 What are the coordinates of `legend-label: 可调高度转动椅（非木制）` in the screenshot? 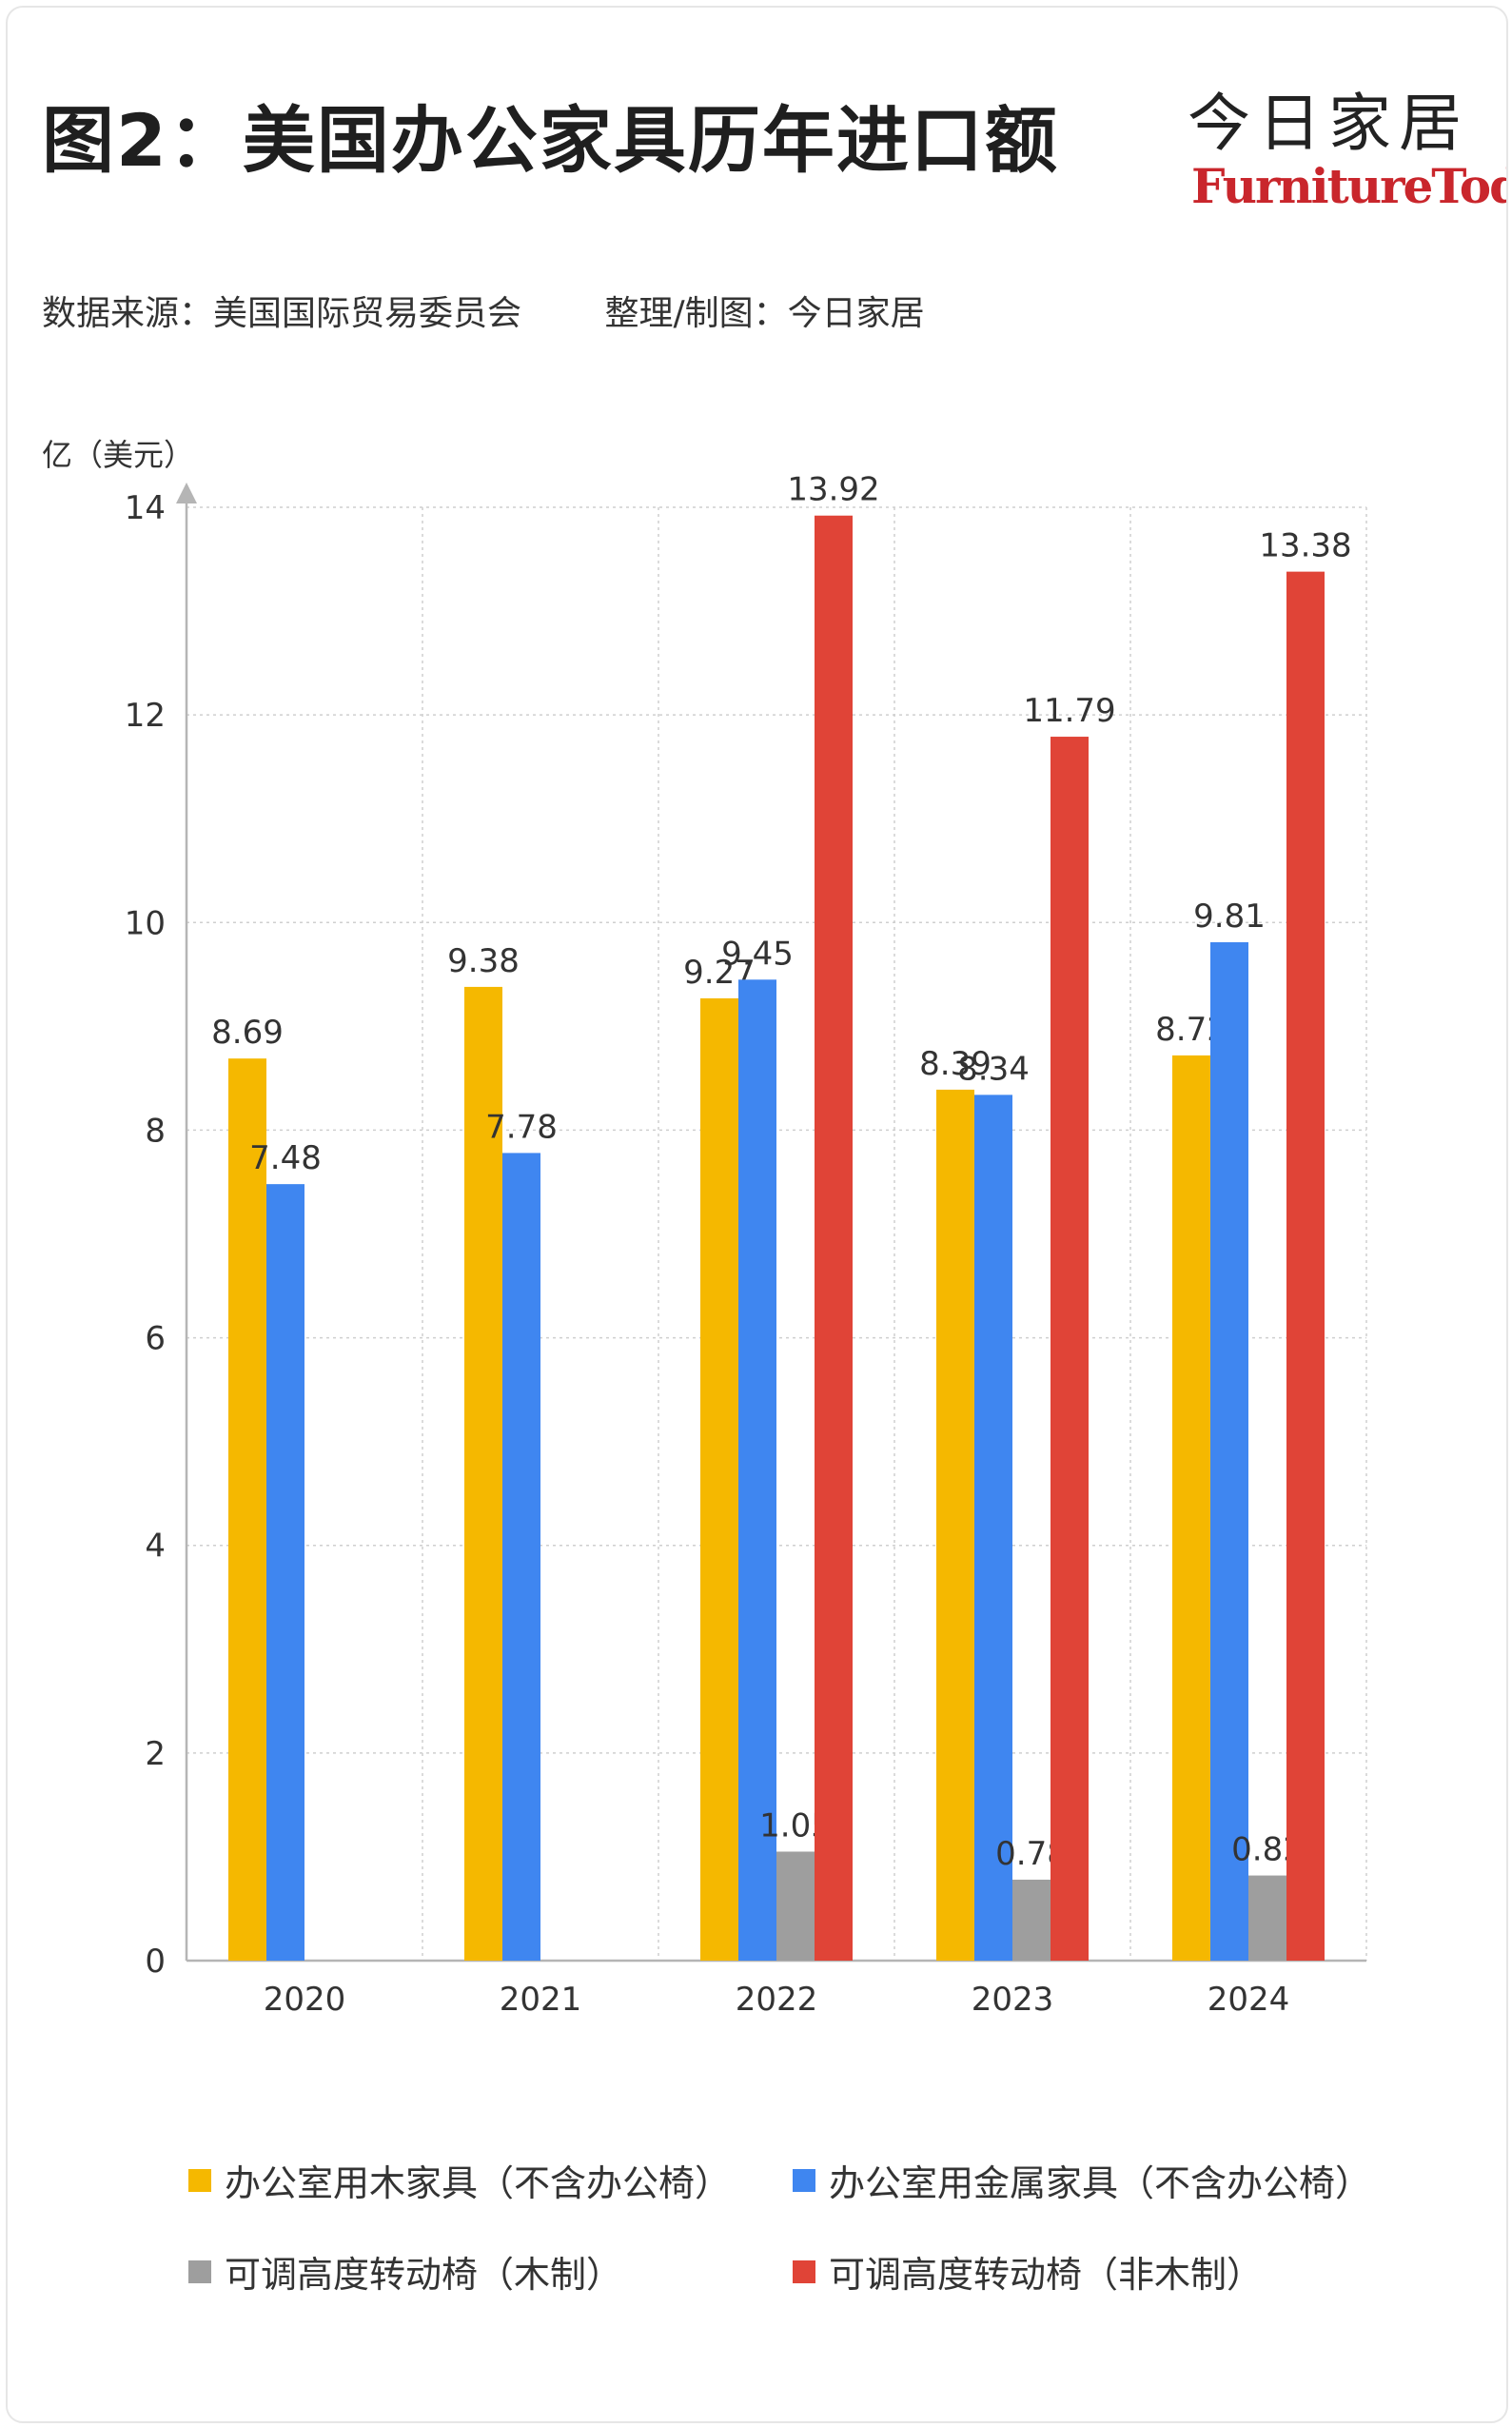 It's located at (1046, 2275).